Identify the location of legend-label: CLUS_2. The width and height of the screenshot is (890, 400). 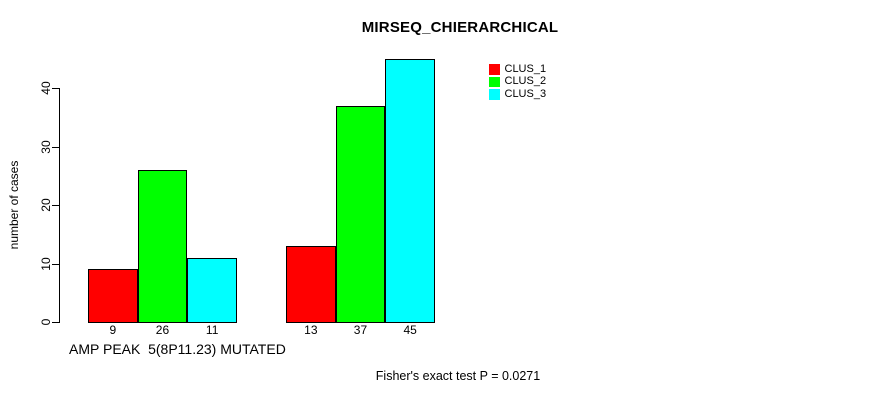
(525, 81).